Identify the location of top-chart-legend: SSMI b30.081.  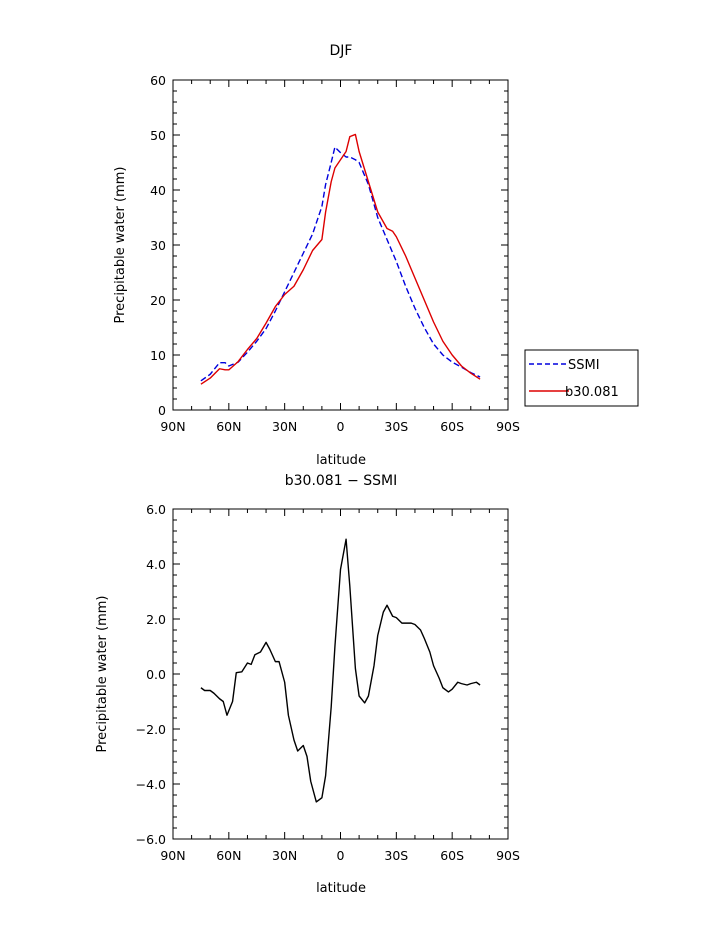
(581, 378).